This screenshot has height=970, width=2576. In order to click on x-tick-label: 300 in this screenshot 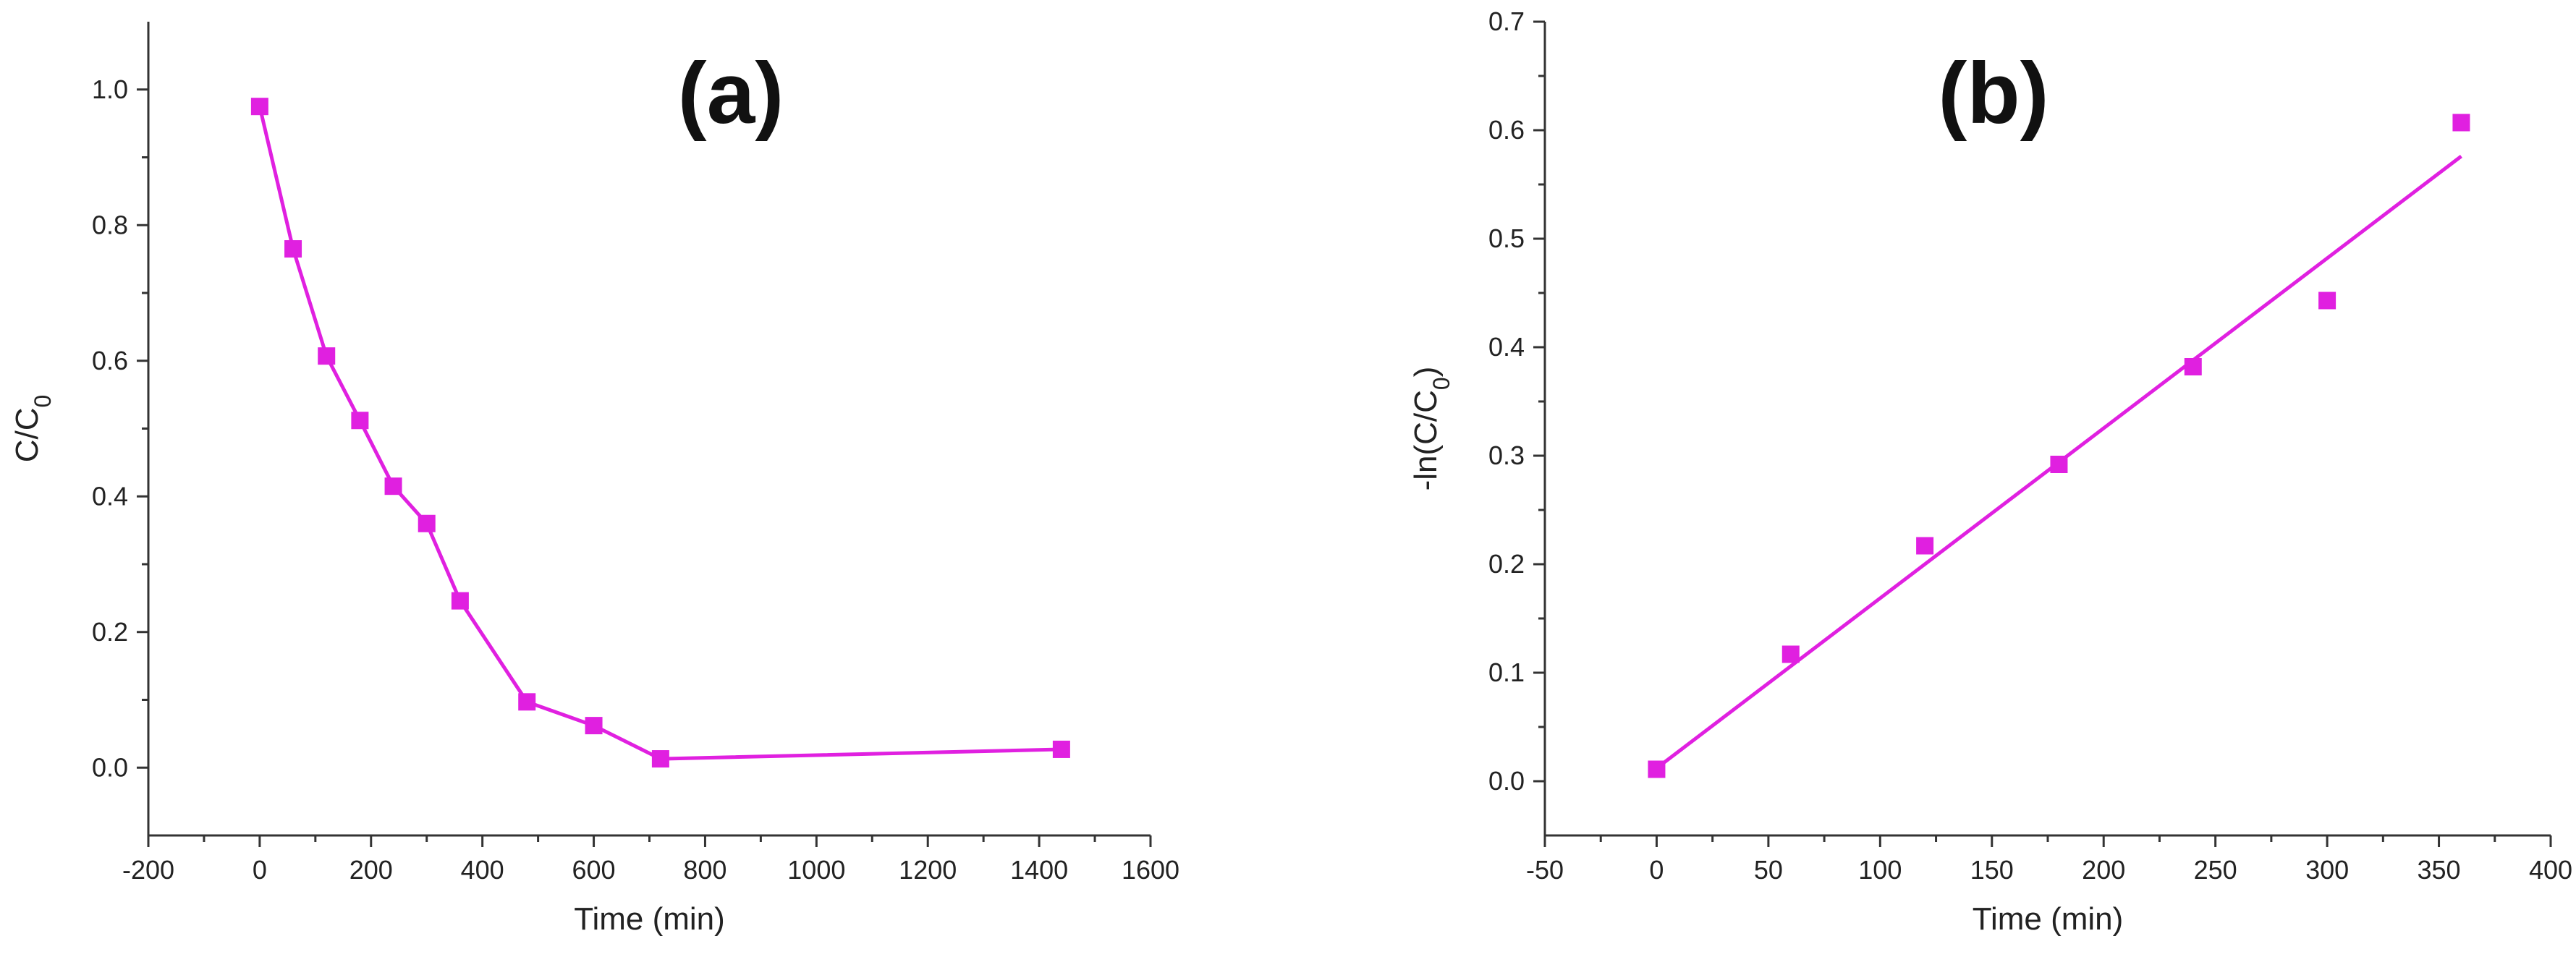, I will do `click(2327, 870)`.